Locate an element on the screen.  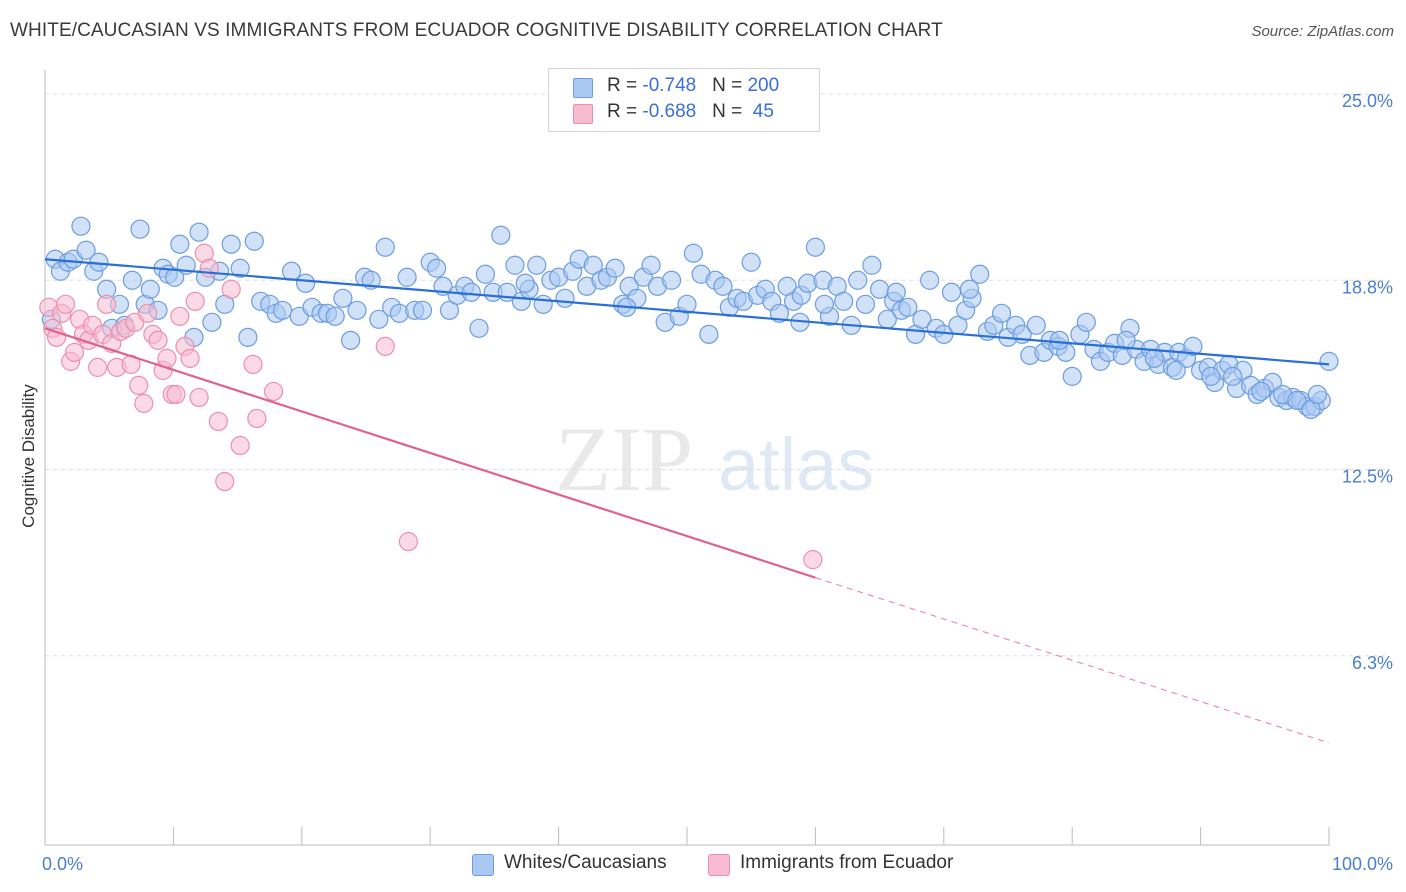
trend-line-ecuador-extension is located at coordinates (1072, 660).